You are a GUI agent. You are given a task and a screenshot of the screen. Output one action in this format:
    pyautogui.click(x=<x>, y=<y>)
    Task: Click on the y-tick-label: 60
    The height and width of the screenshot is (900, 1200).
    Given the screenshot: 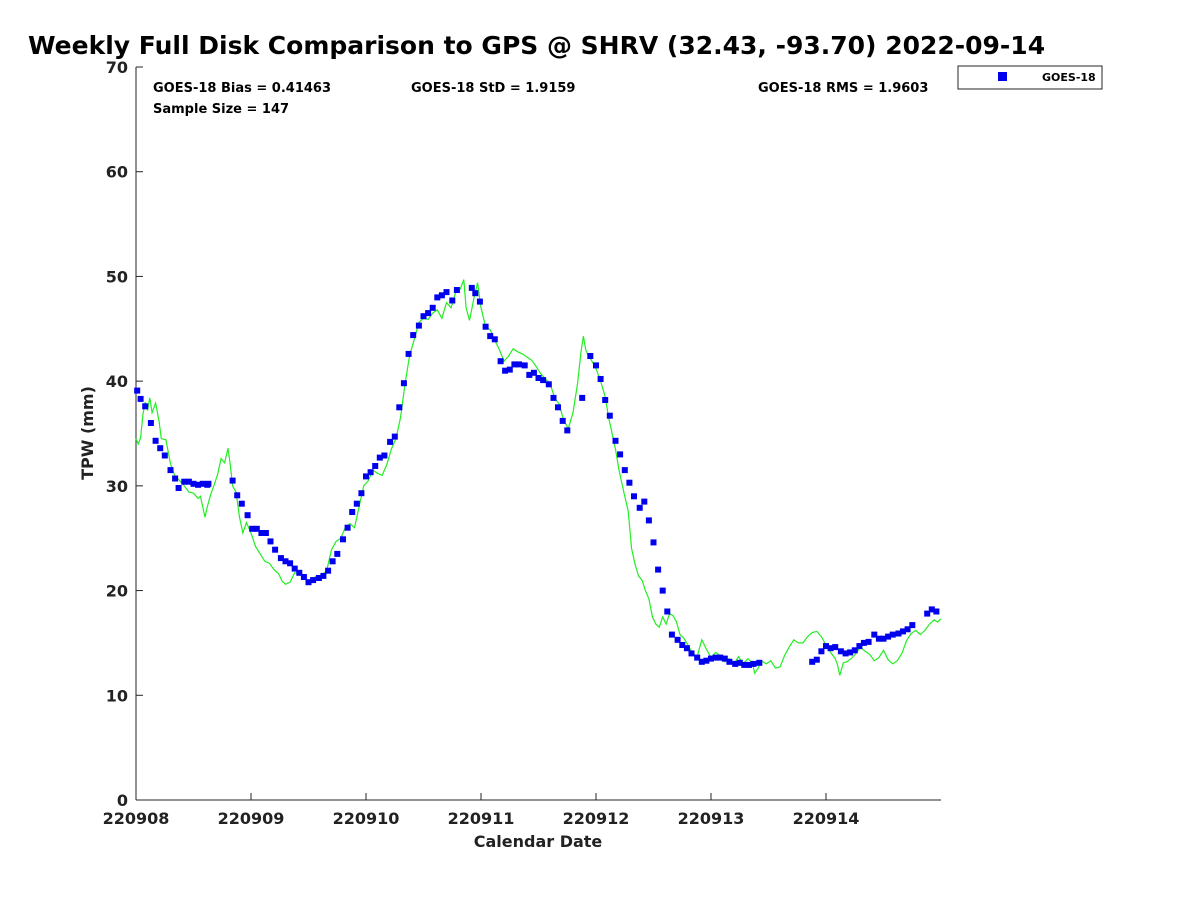 What is the action you would take?
    pyautogui.click(x=117, y=172)
    